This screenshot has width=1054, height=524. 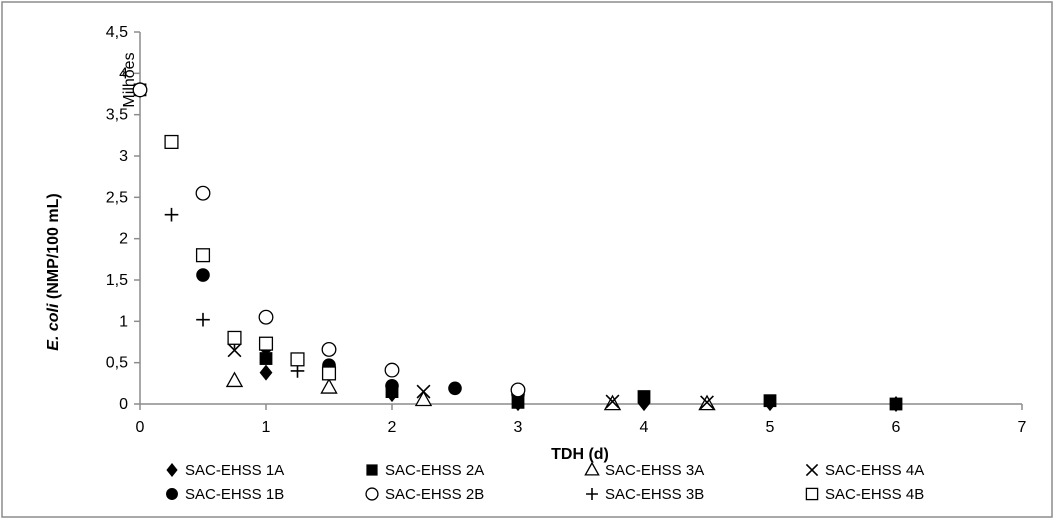 I want to click on legend-item: SAC-EHSS 4A, so click(x=864, y=470).